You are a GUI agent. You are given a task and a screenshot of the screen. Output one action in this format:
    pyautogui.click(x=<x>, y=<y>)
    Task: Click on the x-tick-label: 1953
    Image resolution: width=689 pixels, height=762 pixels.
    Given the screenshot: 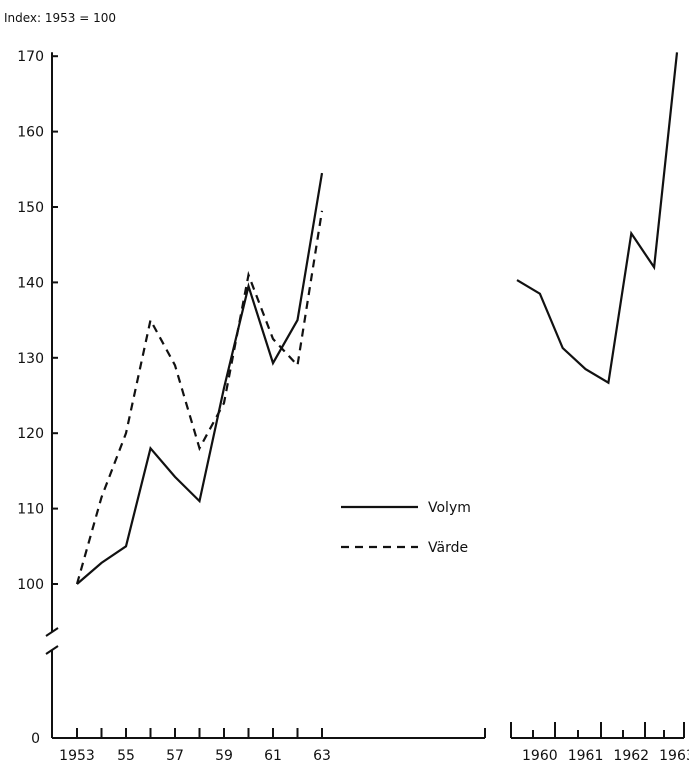 What is the action you would take?
    pyautogui.click(x=77, y=755)
    